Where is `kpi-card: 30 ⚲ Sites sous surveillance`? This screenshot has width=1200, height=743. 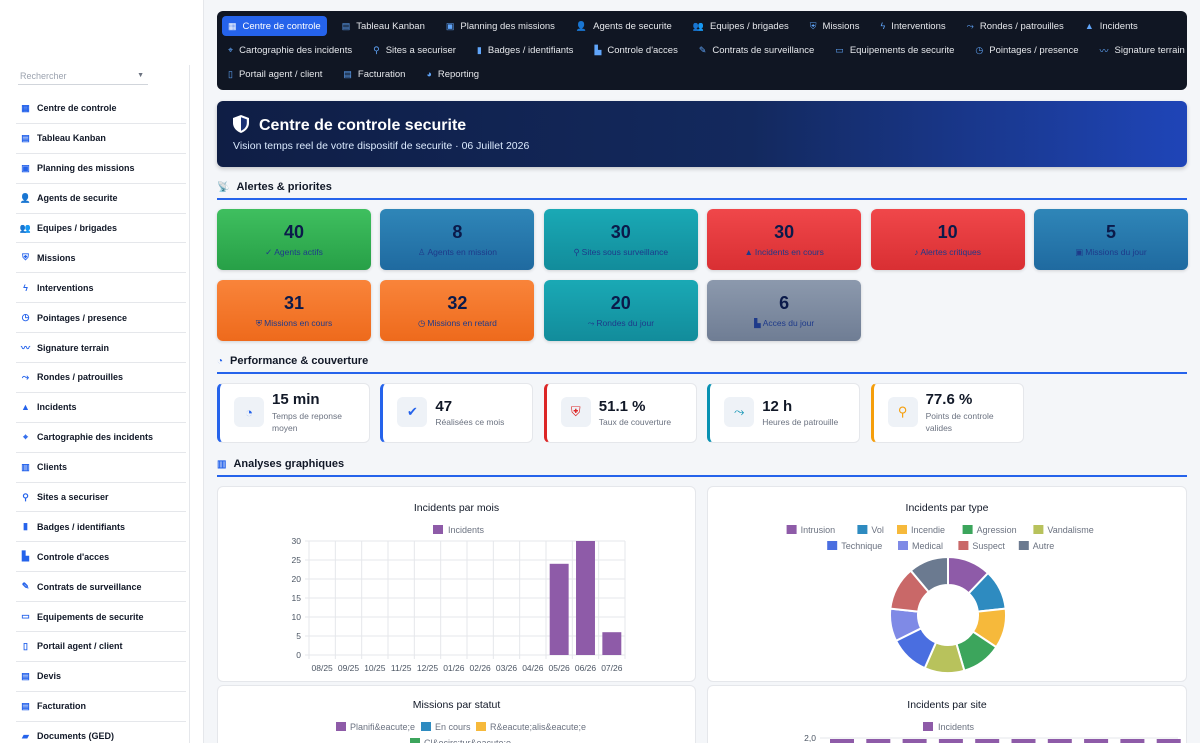 kpi-card: 30 ⚲ Sites sous surveillance is located at coordinates (620, 239).